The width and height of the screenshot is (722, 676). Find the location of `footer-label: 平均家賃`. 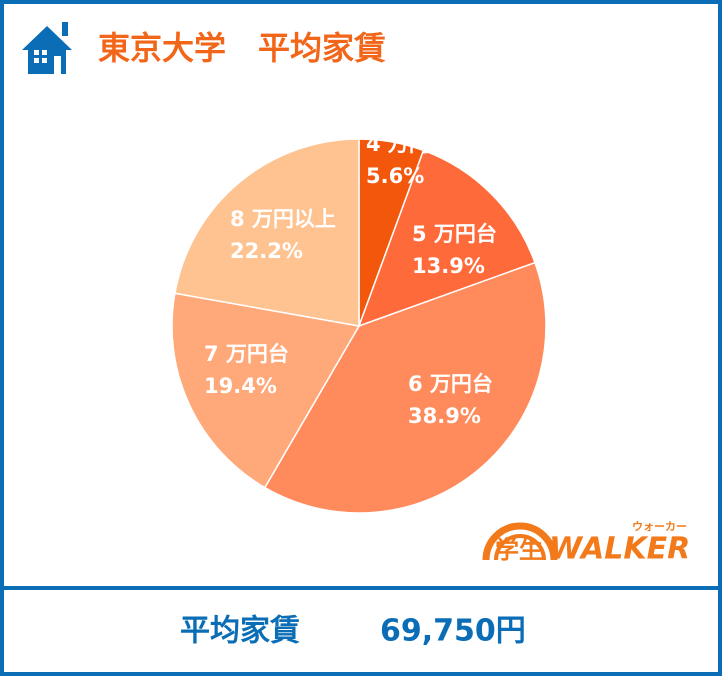

footer-label: 平均家賃 is located at coordinates (240, 631).